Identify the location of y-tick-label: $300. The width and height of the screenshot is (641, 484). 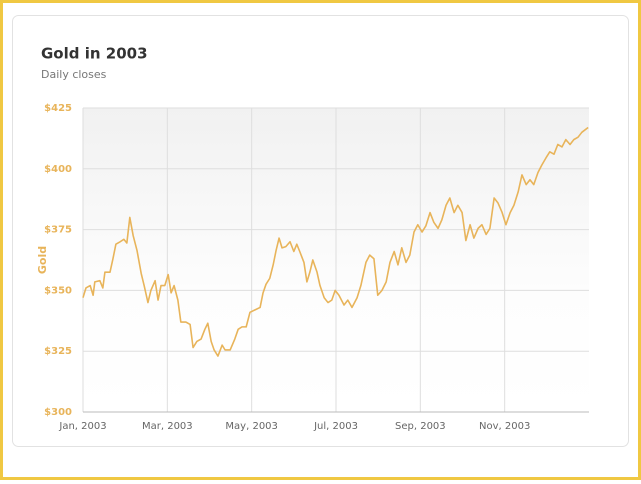
(58, 412).